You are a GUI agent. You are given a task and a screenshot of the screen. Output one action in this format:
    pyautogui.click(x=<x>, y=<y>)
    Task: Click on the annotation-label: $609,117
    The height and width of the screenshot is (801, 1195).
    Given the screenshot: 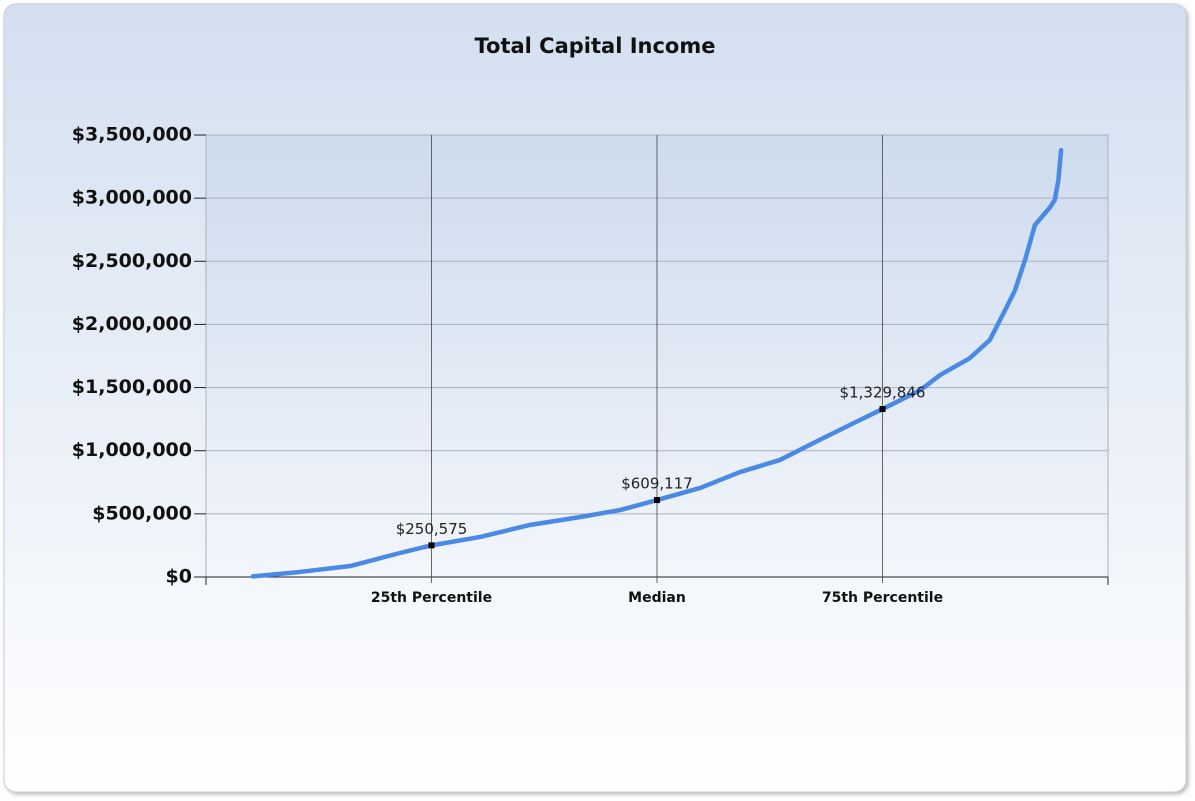 What is the action you would take?
    pyautogui.click(x=657, y=484)
    